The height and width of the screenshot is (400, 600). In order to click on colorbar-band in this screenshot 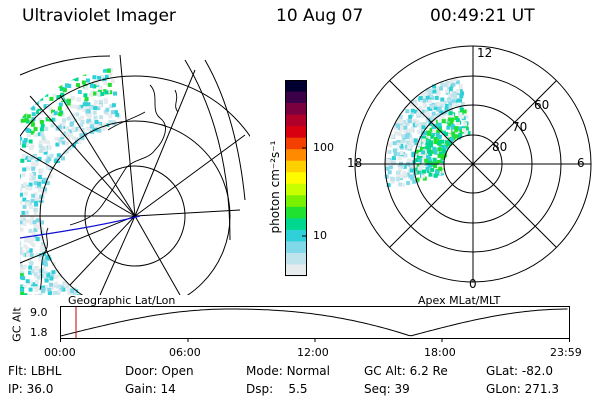, I will do `click(296, 270)`.